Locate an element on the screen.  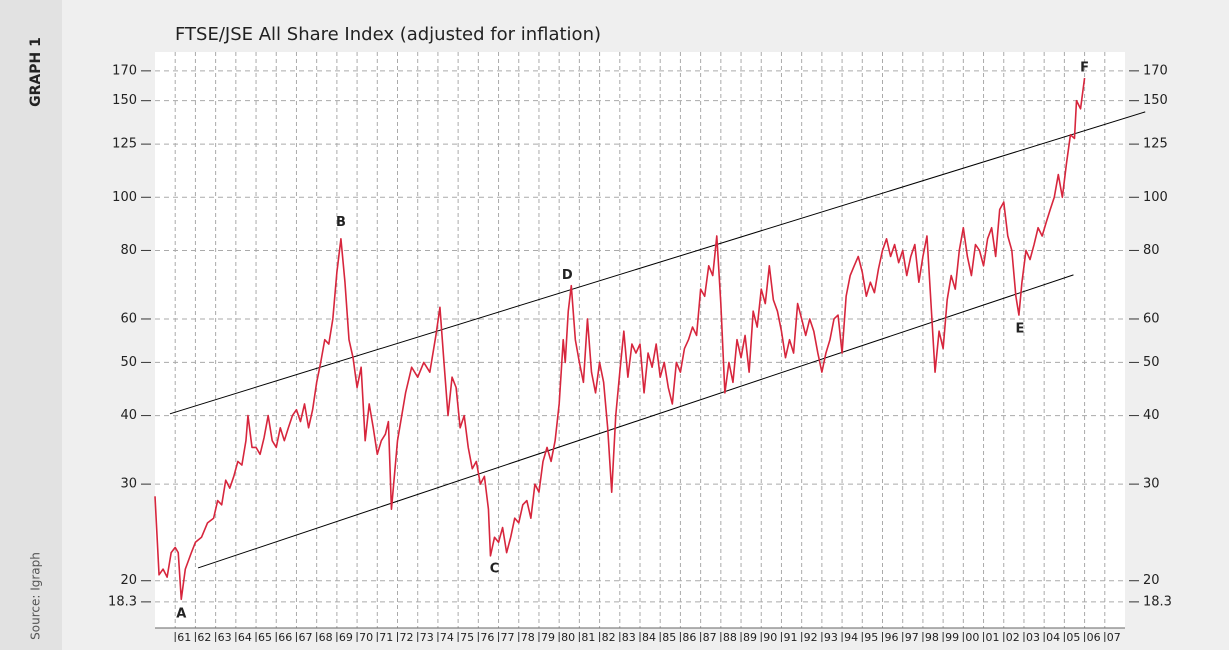
x-tick-label: 92 is located at coordinates (811, 637).